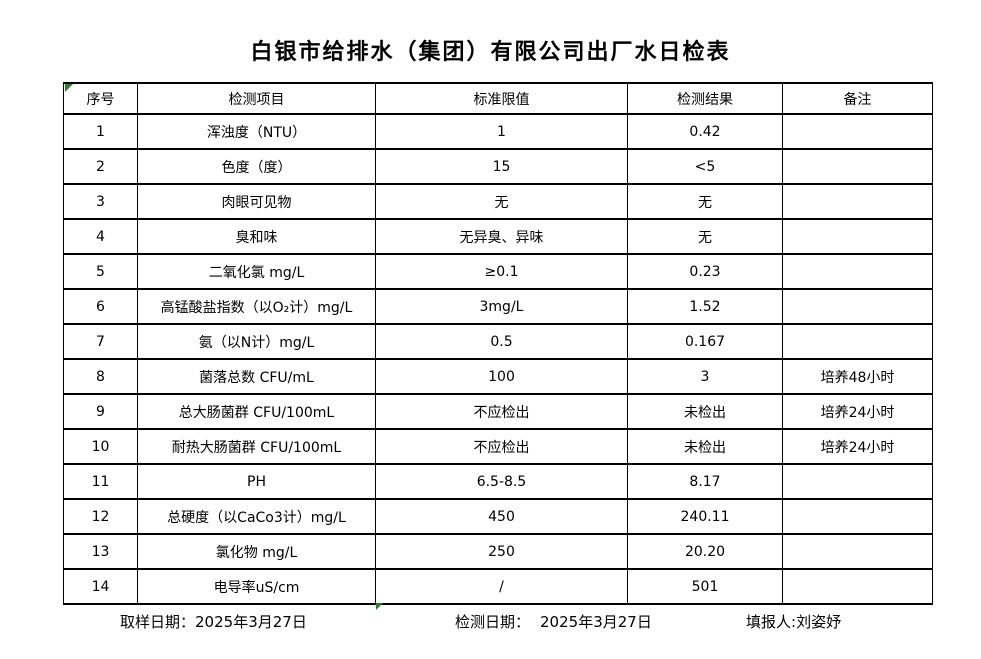  I want to click on table-row: 9 总大肠菌群 CFU/100mL 不应检出 未检出 培养24小时, so click(498, 411).